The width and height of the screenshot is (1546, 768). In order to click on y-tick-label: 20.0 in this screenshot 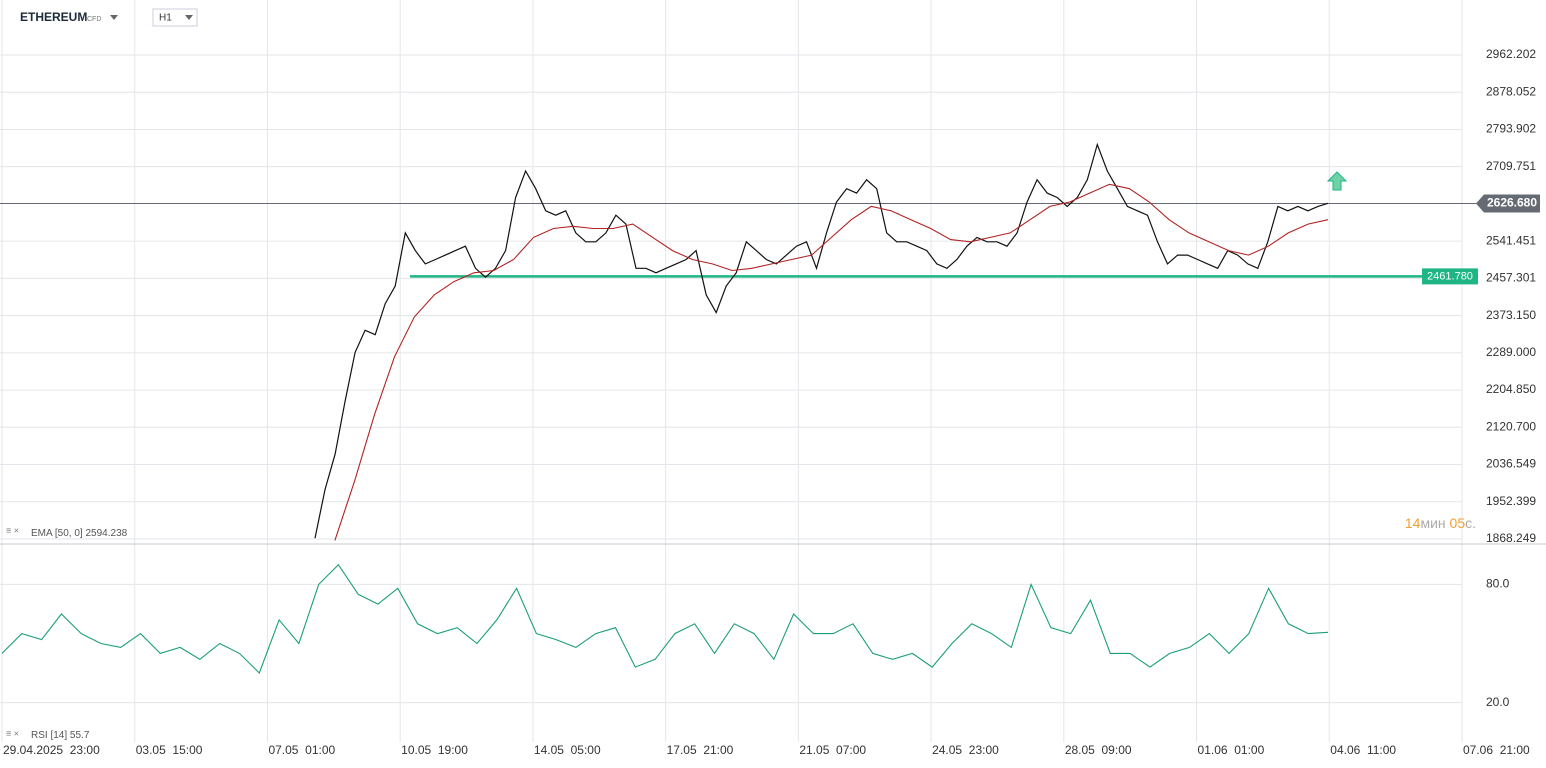, I will do `click(1498, 702)`.